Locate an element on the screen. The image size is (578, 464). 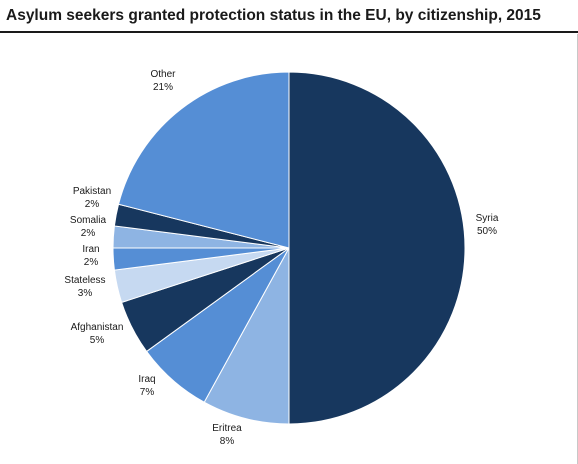
slice-value-syria: 50% is located at coordinates (487, 231).